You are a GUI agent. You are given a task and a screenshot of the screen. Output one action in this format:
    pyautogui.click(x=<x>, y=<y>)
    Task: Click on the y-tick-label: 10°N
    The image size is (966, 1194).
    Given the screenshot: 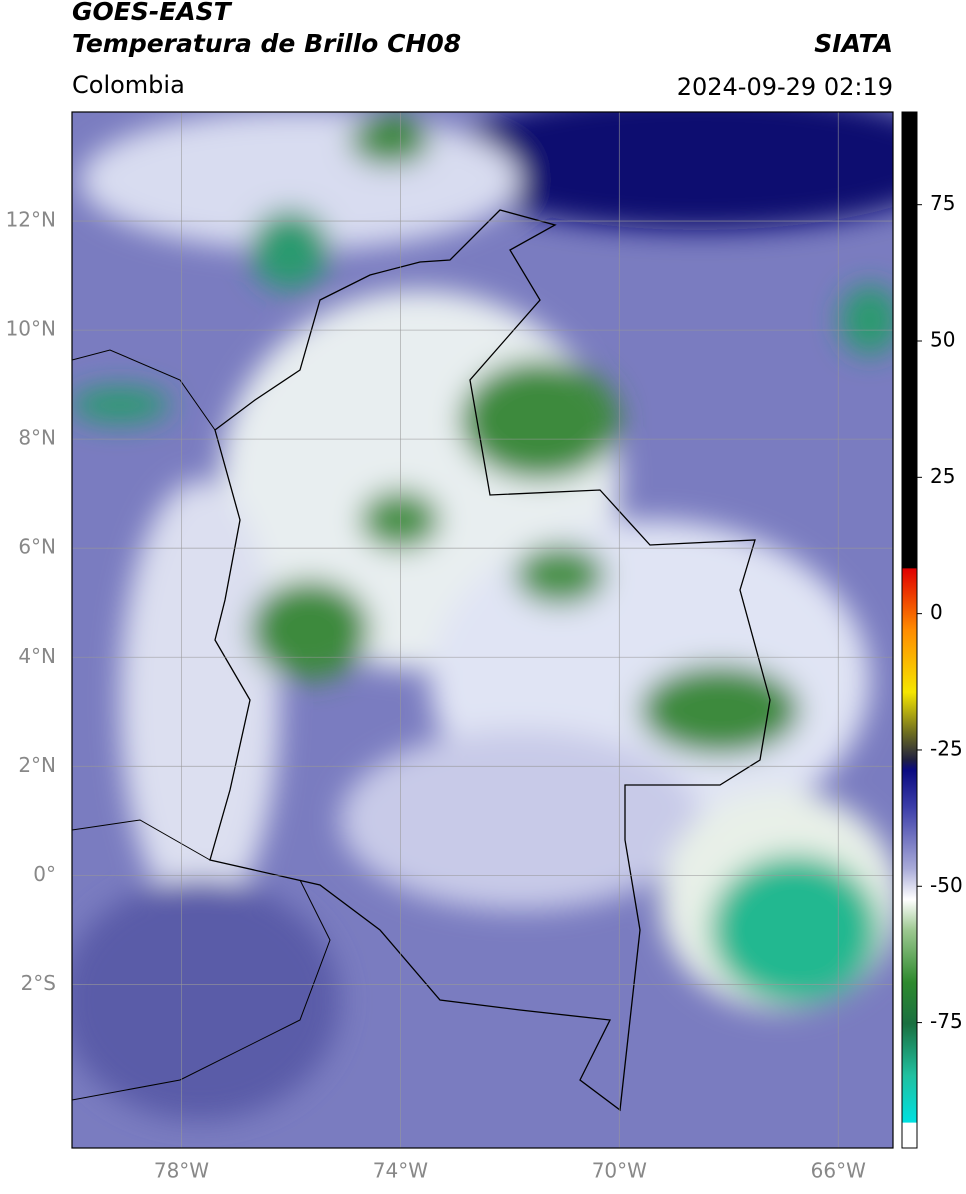 What is the action you would take?
    pyautogui.click(x=31, y=329)
    